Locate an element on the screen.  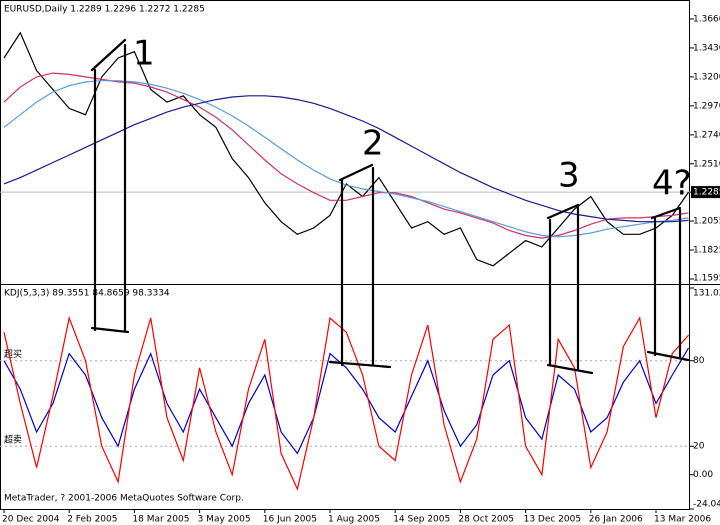
y-tick-label: 1.3660 is located at coordinates (706, 19).